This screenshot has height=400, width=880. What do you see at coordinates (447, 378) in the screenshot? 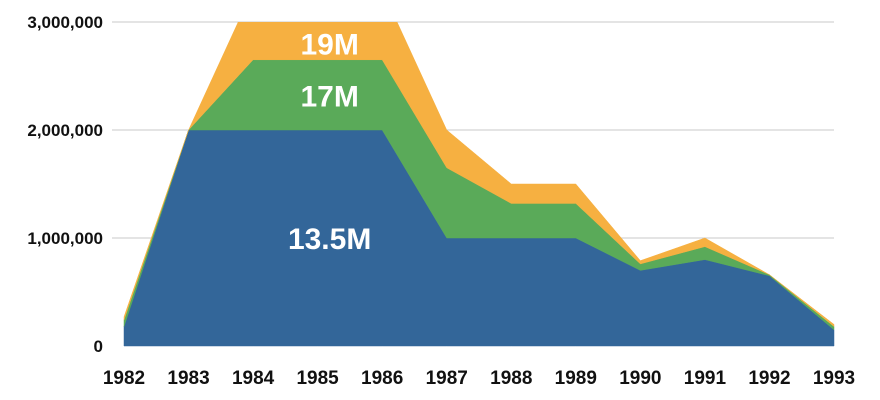
I see `x-tick-label-1987: 1987` at bounding box center [447, 378].